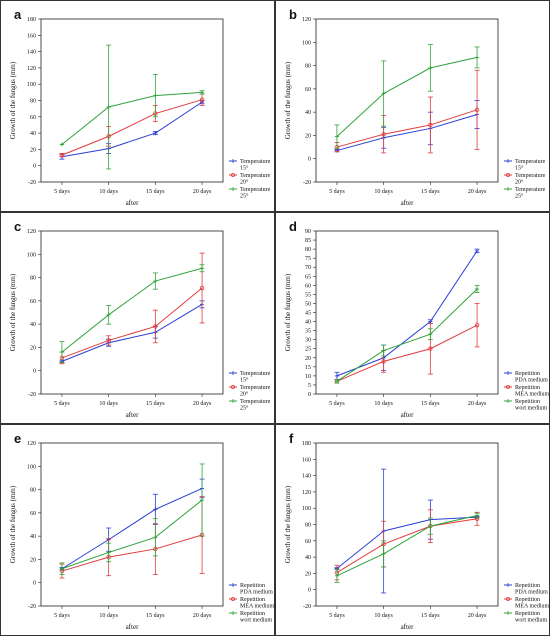  Describe the element at coordinates (308, 113) in the screenshot. I see `y-tick-label: 40` at that location.